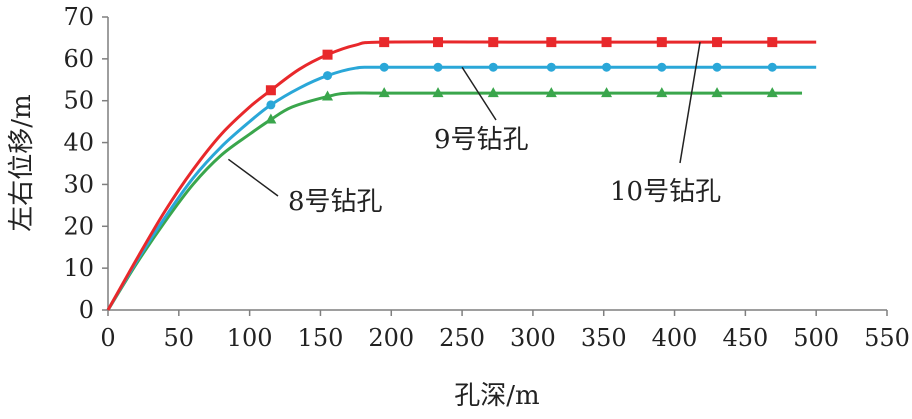 The width and height of the screenshot is (912, 419). Describe the element at coordinates (78, 101) in the screenshot. I see `y-tick-label: 50` at that location.